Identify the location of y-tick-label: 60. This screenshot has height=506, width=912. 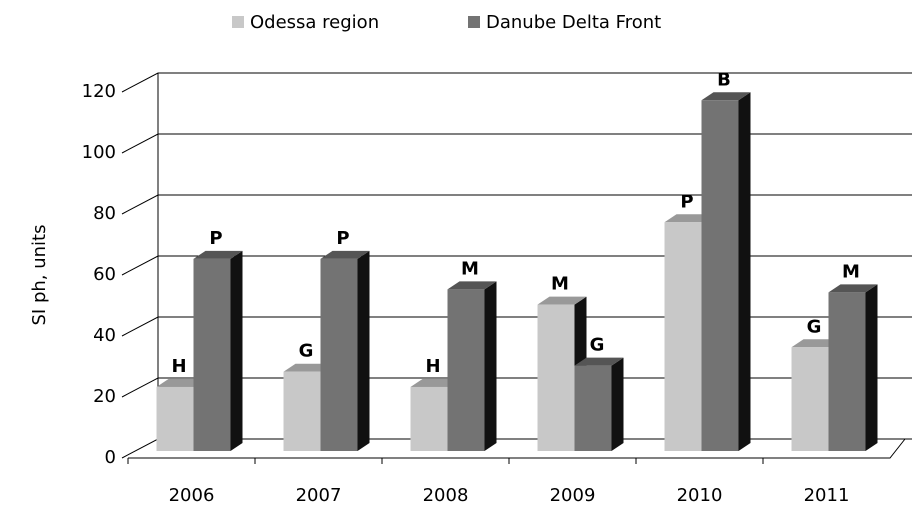
(104, 274).